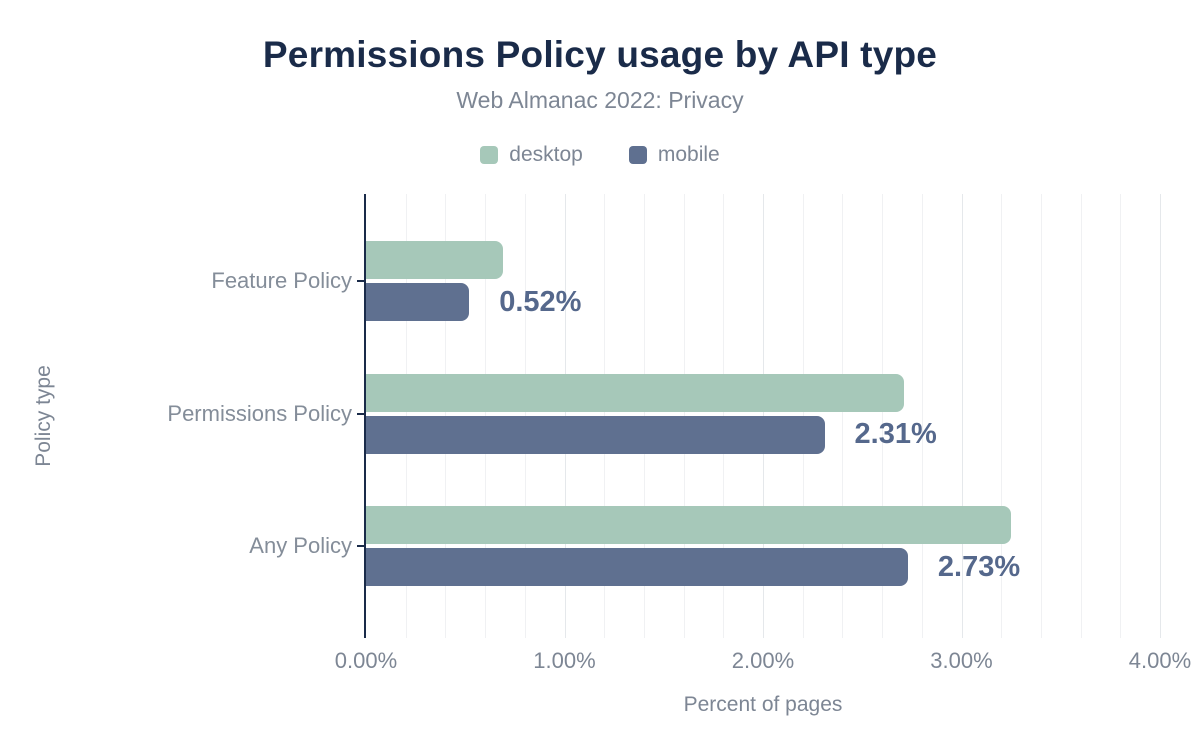 This screenshot has width=1200, height=742. What do you see at coordinates (546, 154) in the screenshot?
I see `legend-label-desktop: desktop` at bounding box center [546, 154].